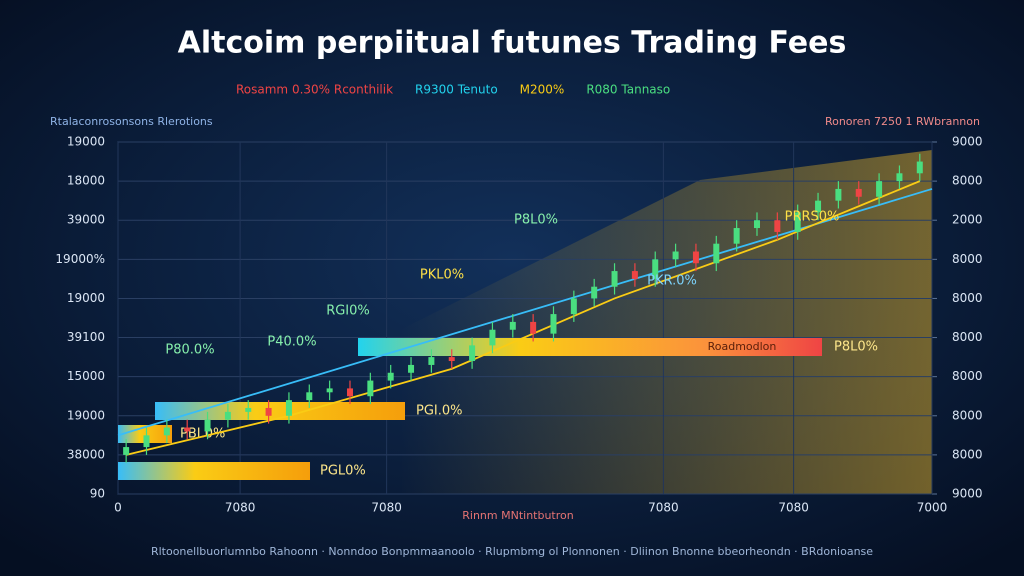 The image size is (1024, 576). I want to click on y2-axis-label: Ronoren 7250 1 RWbrannon, so click(902, 121).